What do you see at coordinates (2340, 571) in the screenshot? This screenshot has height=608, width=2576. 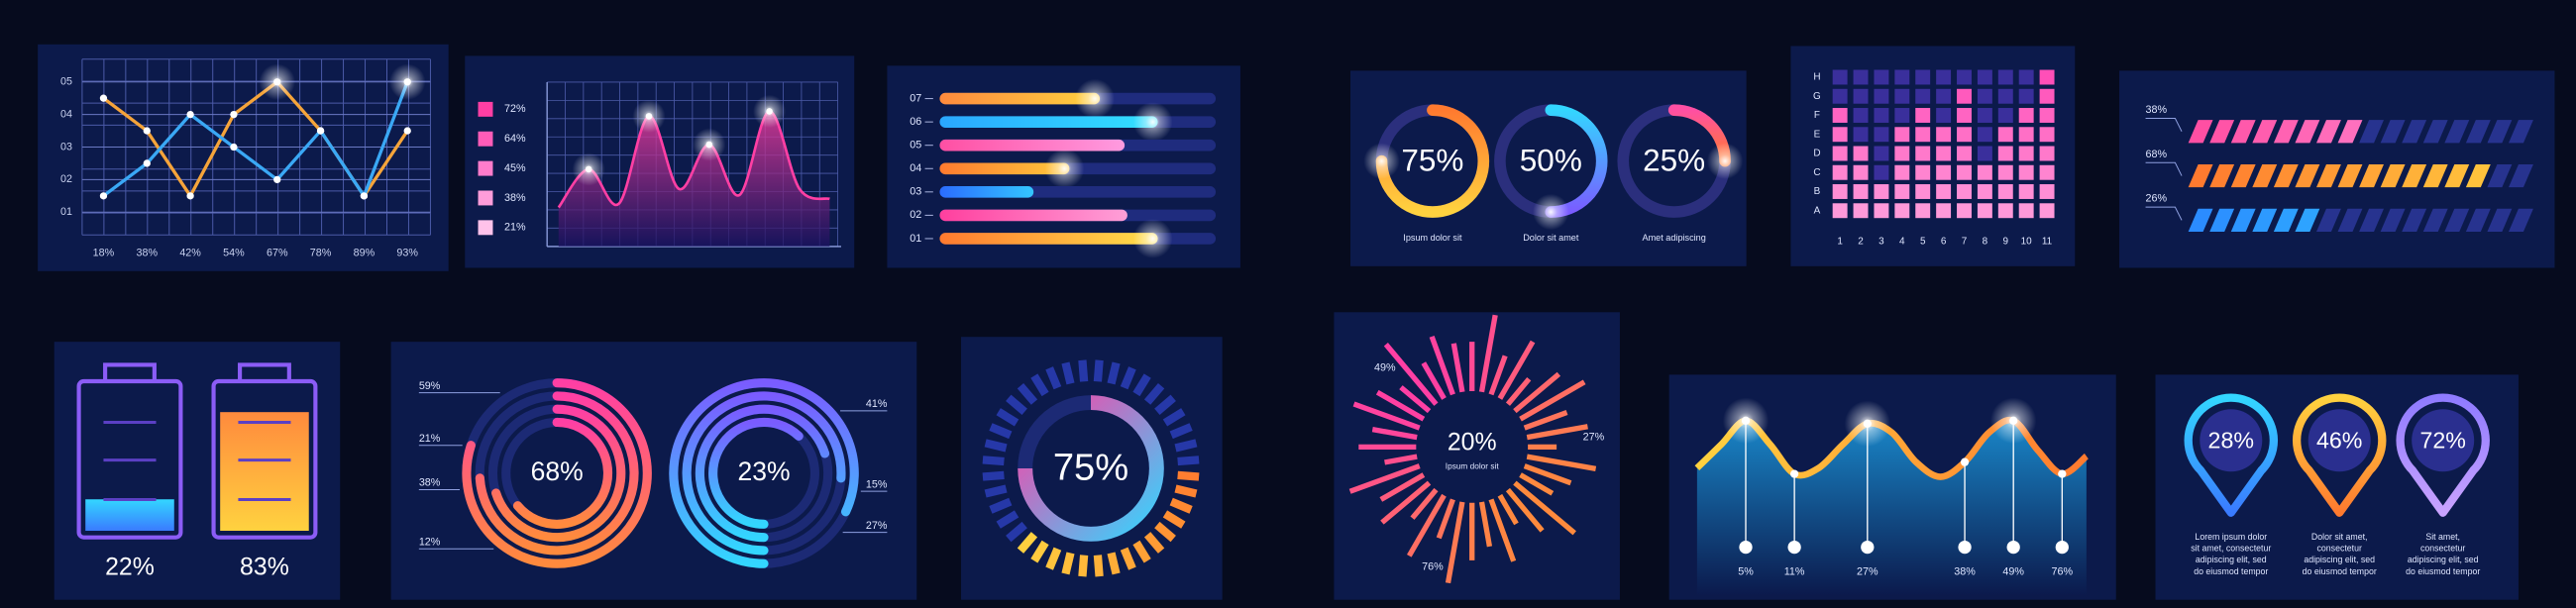 I see `pin-text: do eiusmod tempor` at bounding box center [2340, 571].